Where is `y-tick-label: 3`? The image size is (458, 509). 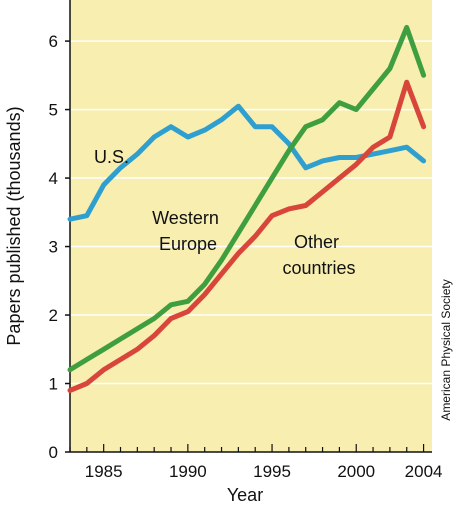 y-tick-label: 3 is located at coordinates (53, 247).